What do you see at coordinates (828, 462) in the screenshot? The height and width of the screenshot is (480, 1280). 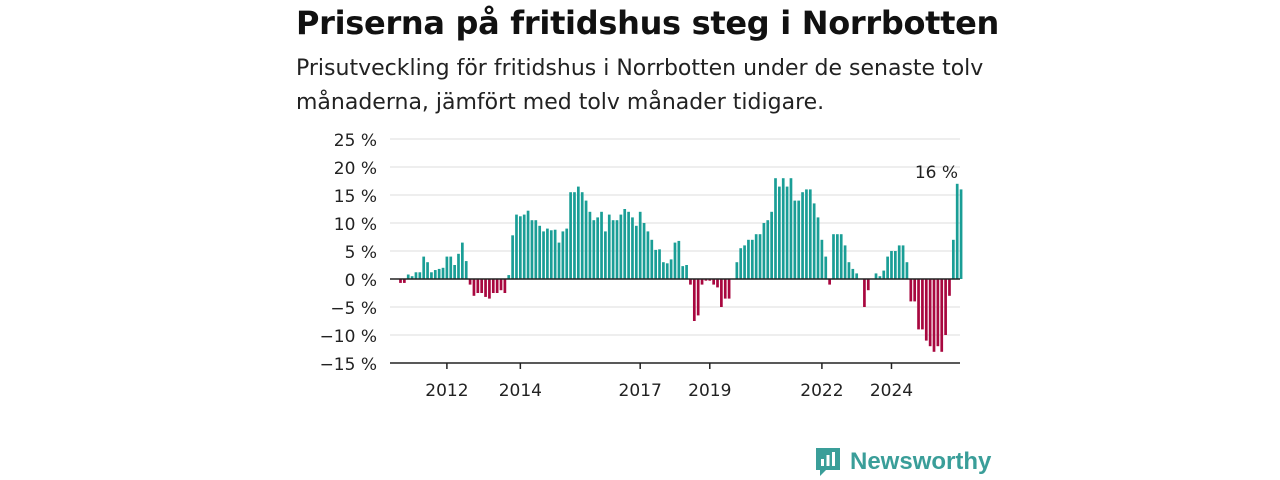 I see `newsworthy-logo-icon` at bounding box center [828, 462].